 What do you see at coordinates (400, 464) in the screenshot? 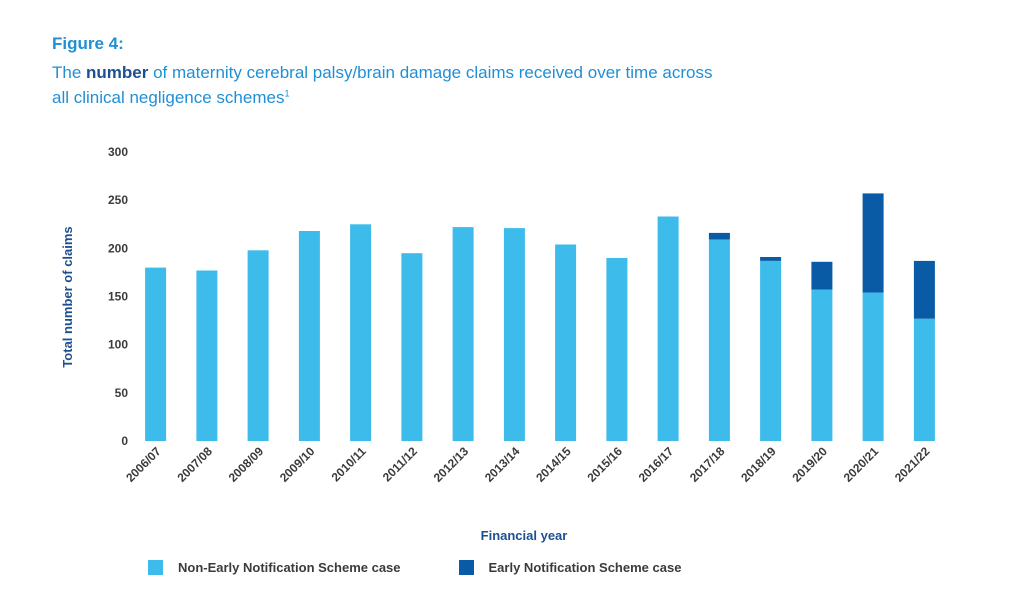
I see `x-tick-label: 2011/12` at bounding box center [400, 464].